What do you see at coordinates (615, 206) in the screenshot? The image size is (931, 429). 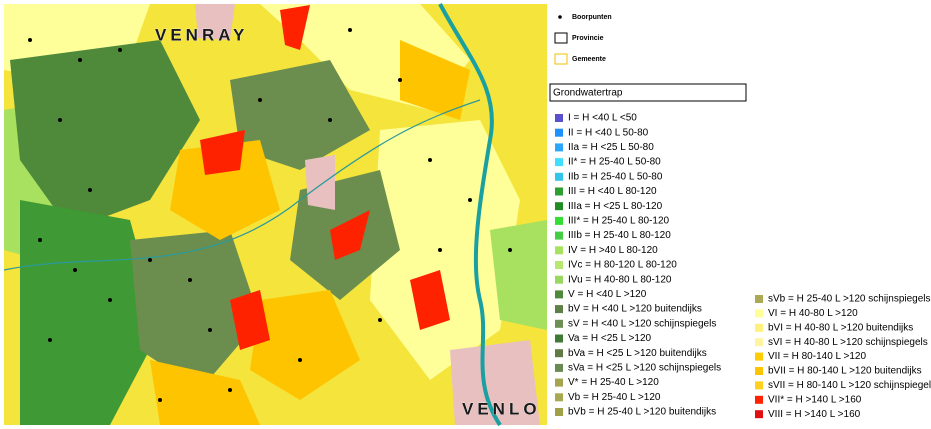 I see `legend-label: IIIa = H <25 L 80-120` at bounding box center [615, 206].